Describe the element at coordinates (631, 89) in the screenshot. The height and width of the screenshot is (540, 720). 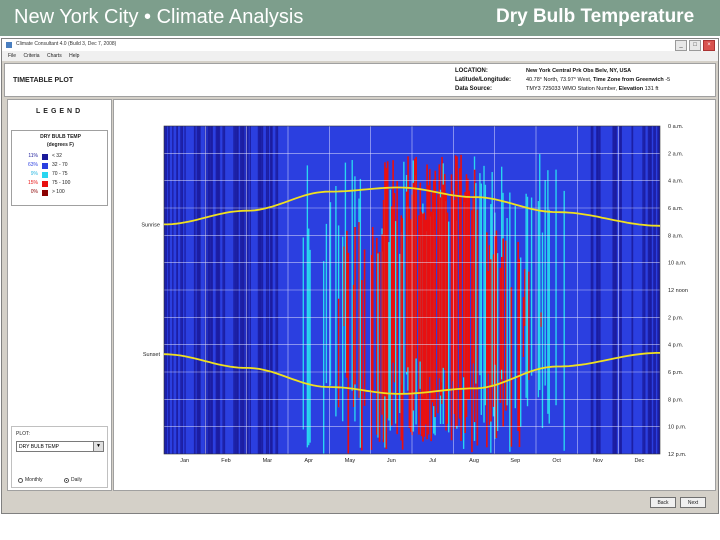
I see `elevation-label: Elevation` at that location.